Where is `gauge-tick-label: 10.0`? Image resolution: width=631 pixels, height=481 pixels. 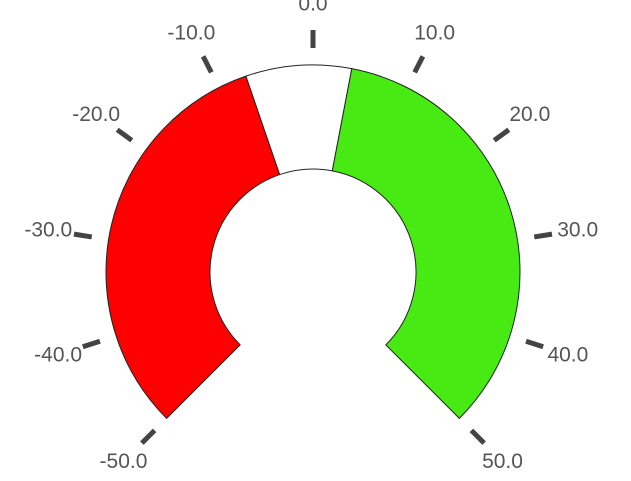
gauge-tick-label: 10.0 is located at coordinates (434, 33).